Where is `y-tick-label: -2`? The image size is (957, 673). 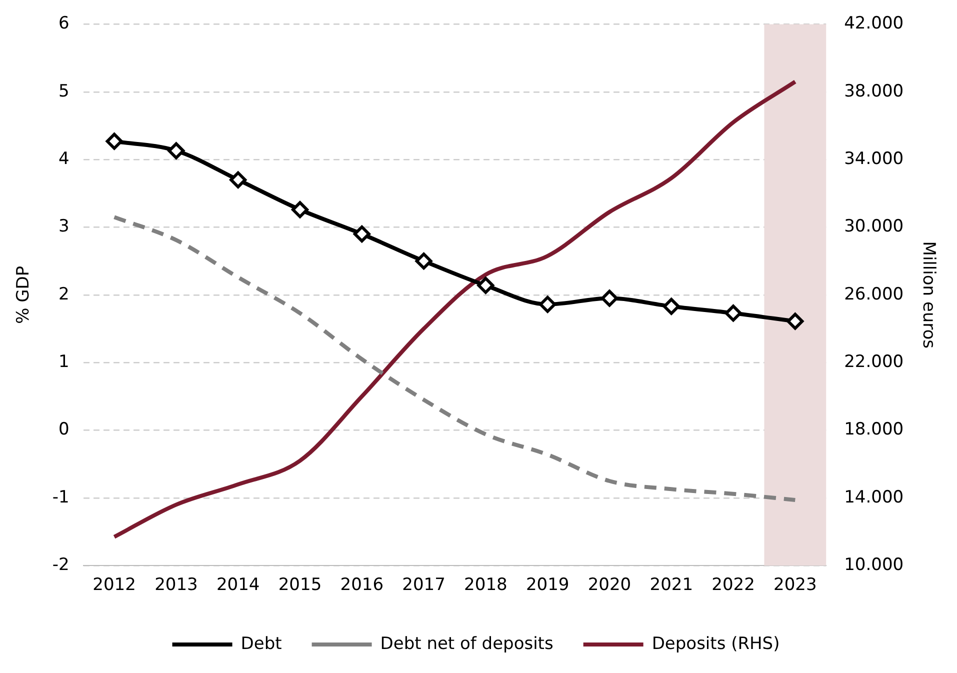
y-tick-label: -2 is located at coordinates (61, 565).